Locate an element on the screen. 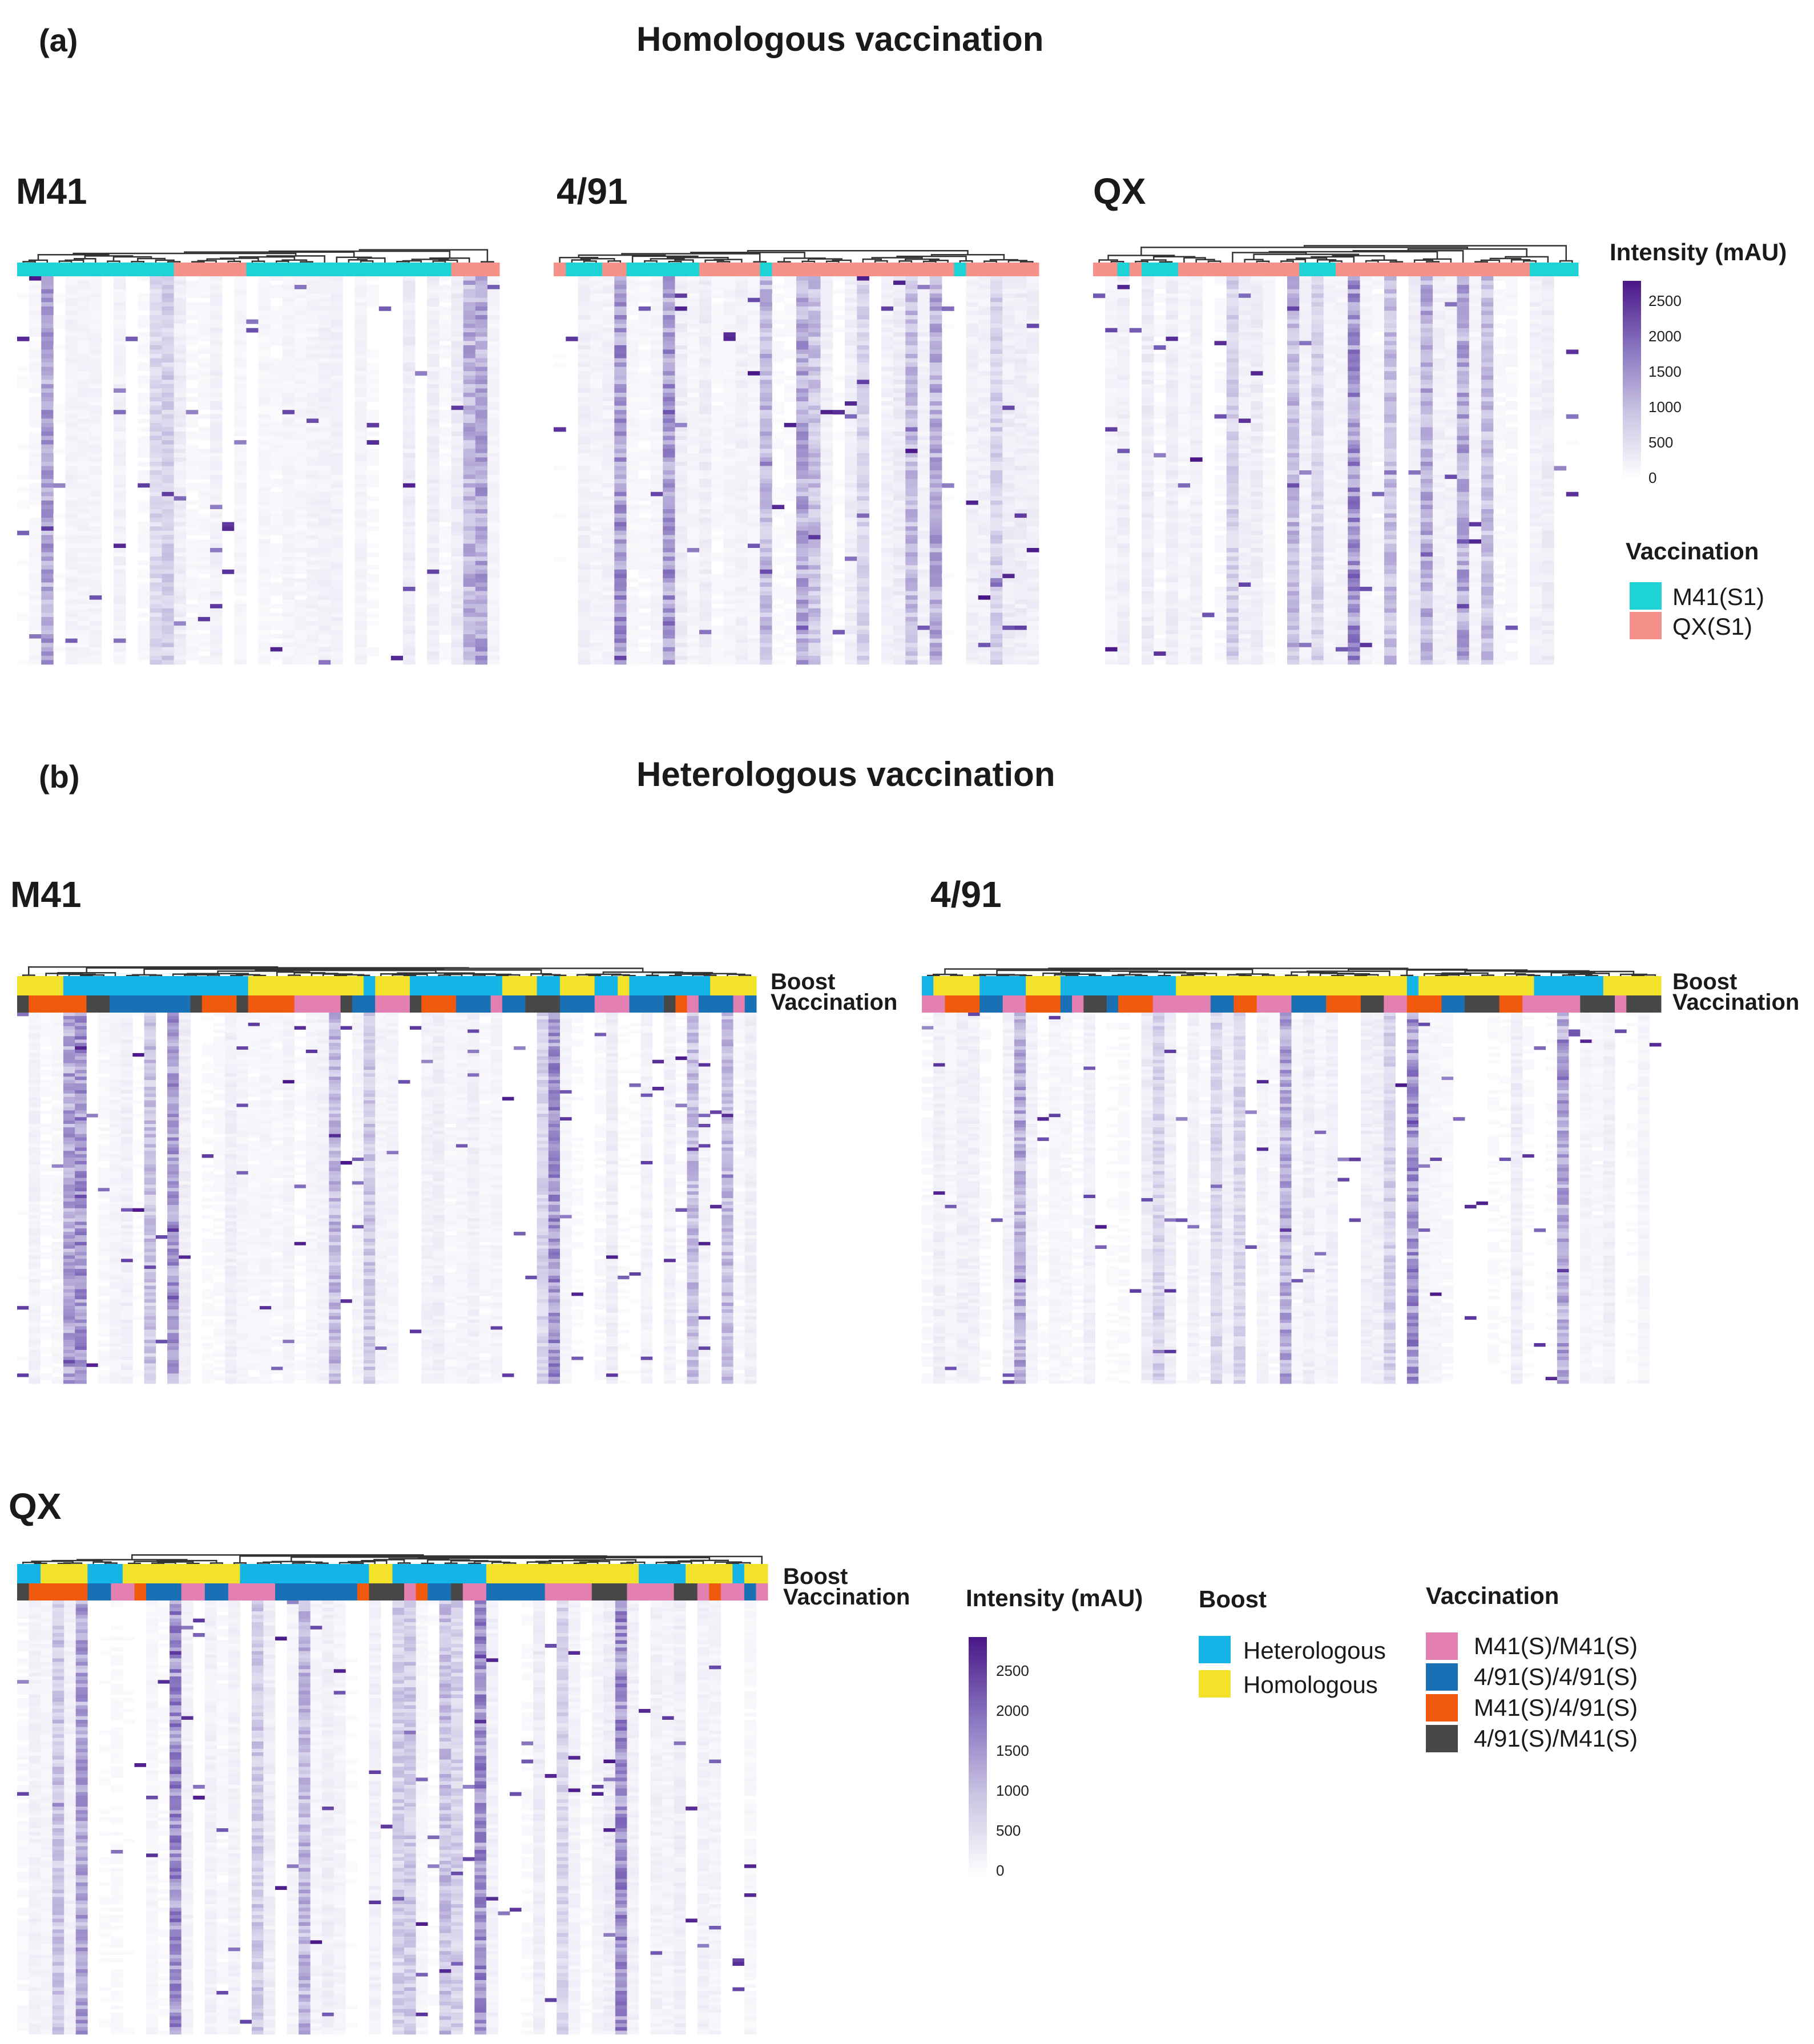  vaccination-annotation-cell is located at coordinates (960, 269).